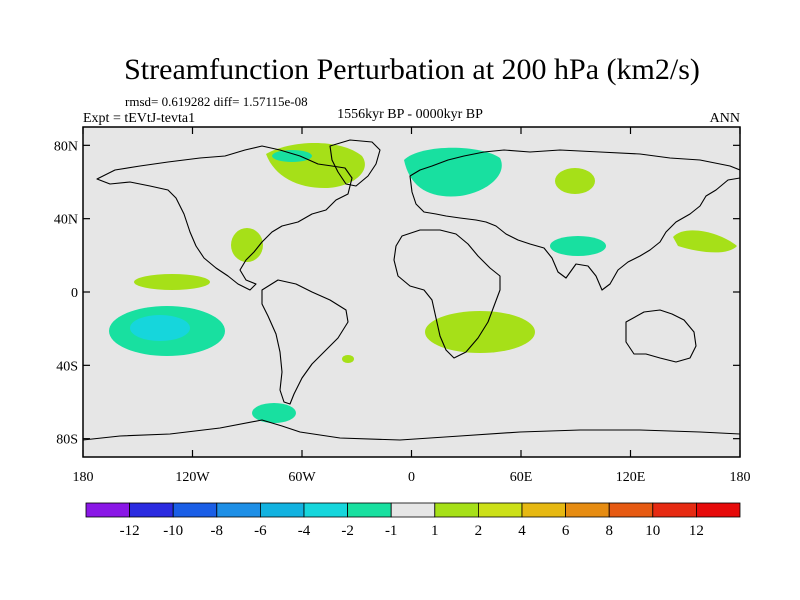 This screenshot has height=600, width=800. Describe the element at coordinates (304, 531) in the screenshot. I see `colorbar-label: -4` at that location.